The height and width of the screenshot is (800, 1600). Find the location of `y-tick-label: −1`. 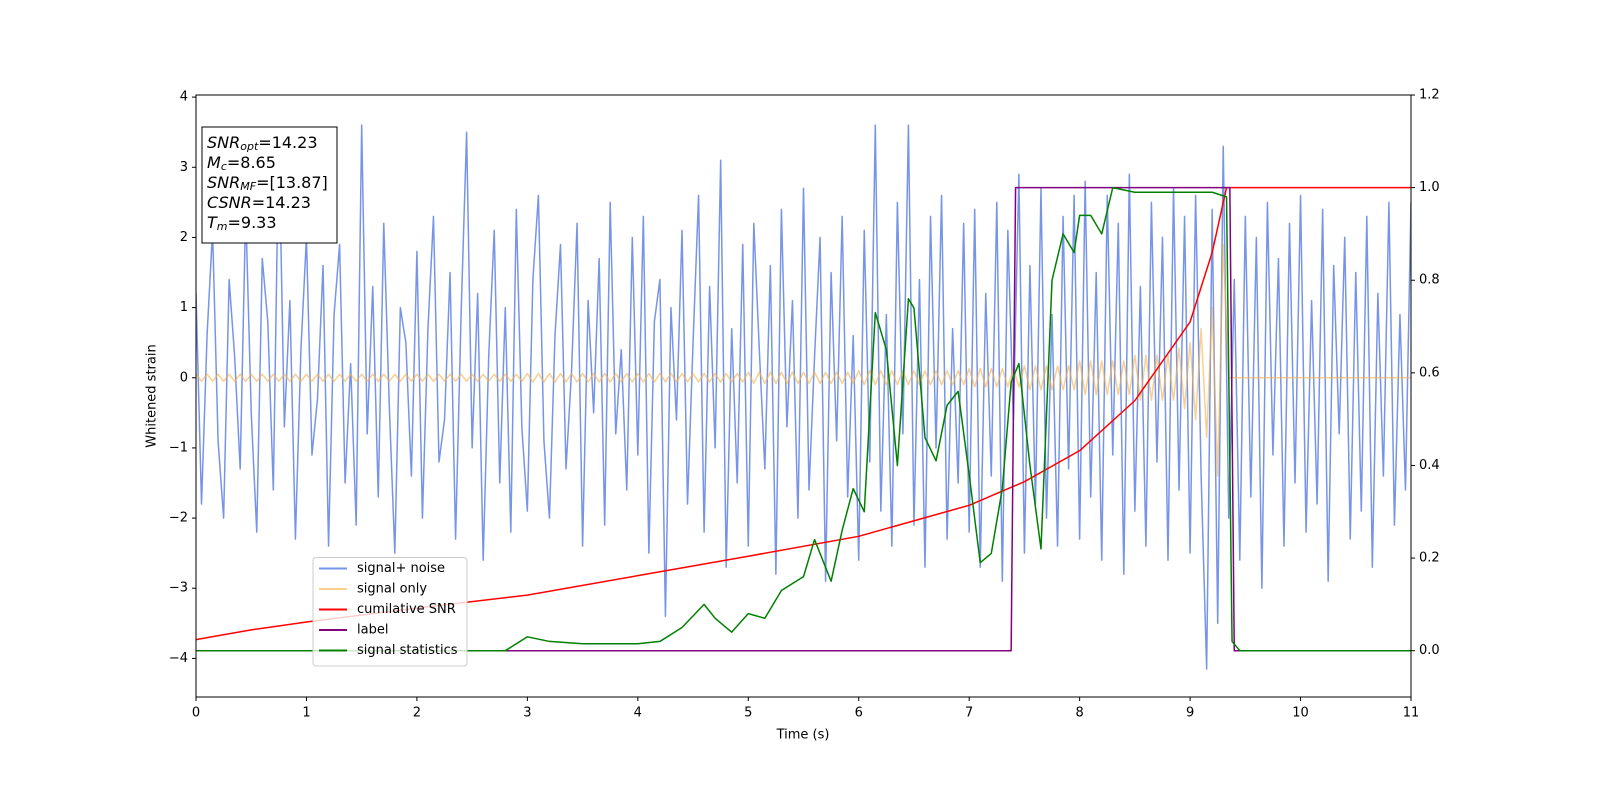

y-tick-label: −1 is located at coordinates (178, 447).